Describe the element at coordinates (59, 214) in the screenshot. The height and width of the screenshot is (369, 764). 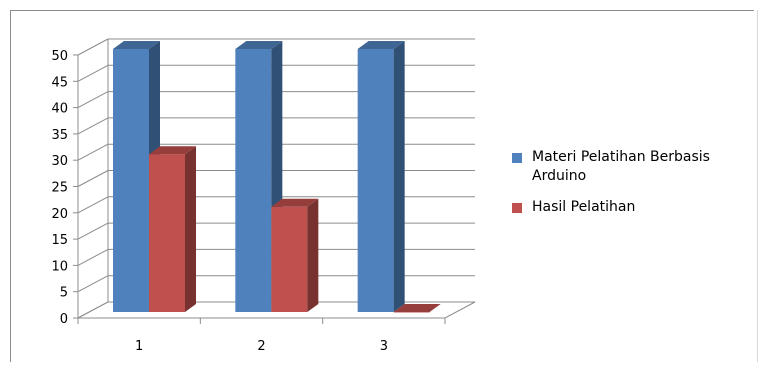
I see `y-tick-label-20: 20` at that location.